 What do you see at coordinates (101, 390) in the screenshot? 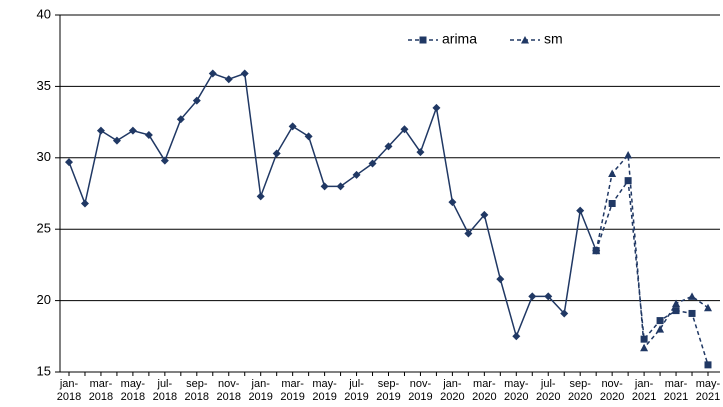
I see `x-tick-label: mar- 2018` at bounding box center [101, 390].